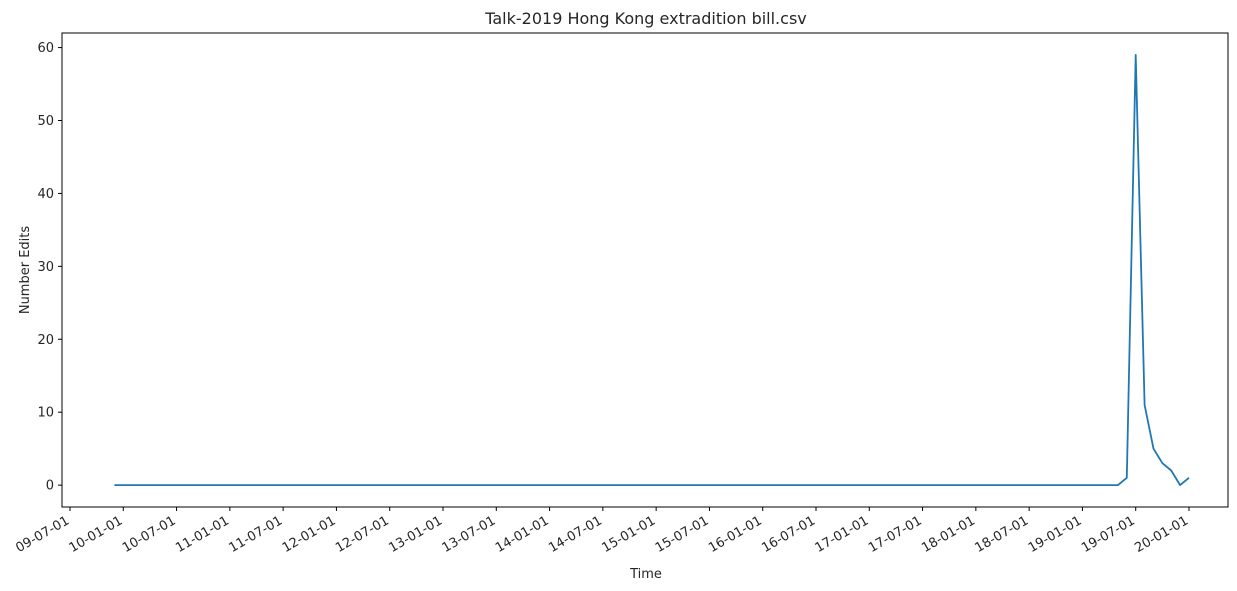  I want to click on x-tick-label: 19-07-01, so click(1108, 534).